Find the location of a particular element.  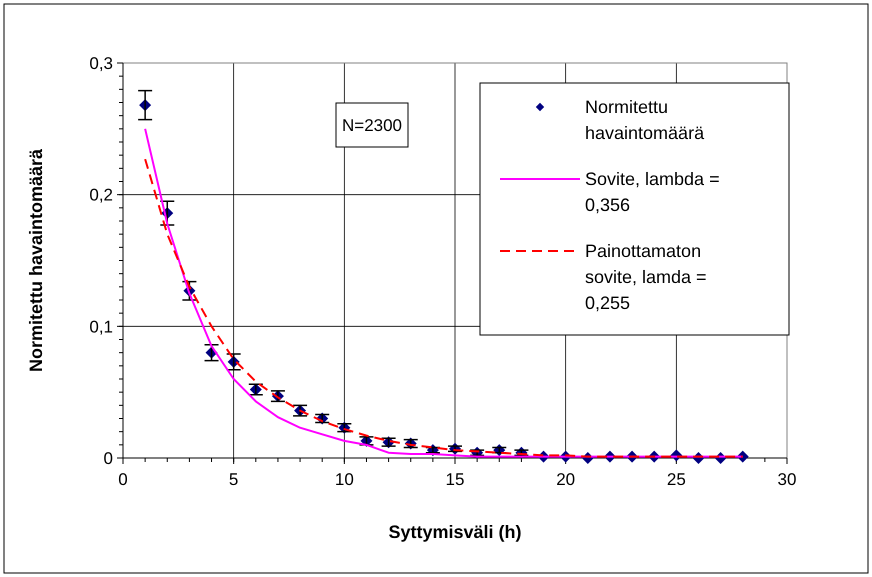

legend-label: Painottamaton sovite, lamda = 0,255 is located at coordinates (646, 277).